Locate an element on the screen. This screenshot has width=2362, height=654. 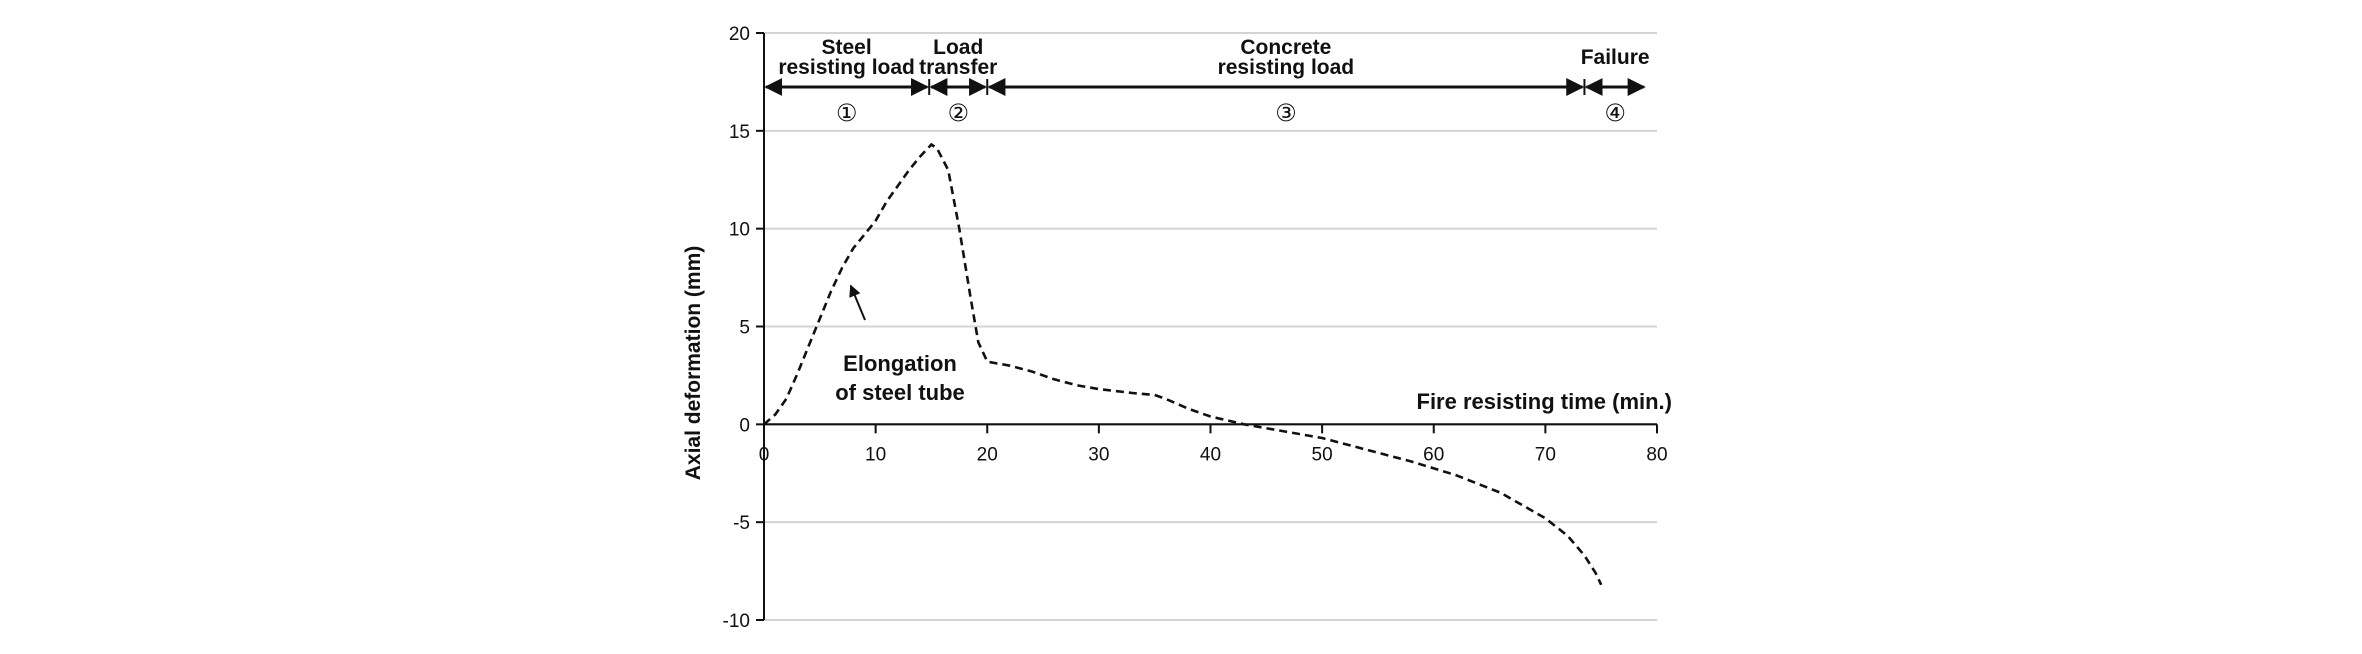
x-tick-label: 60 is located at coordinates (1433, 454).